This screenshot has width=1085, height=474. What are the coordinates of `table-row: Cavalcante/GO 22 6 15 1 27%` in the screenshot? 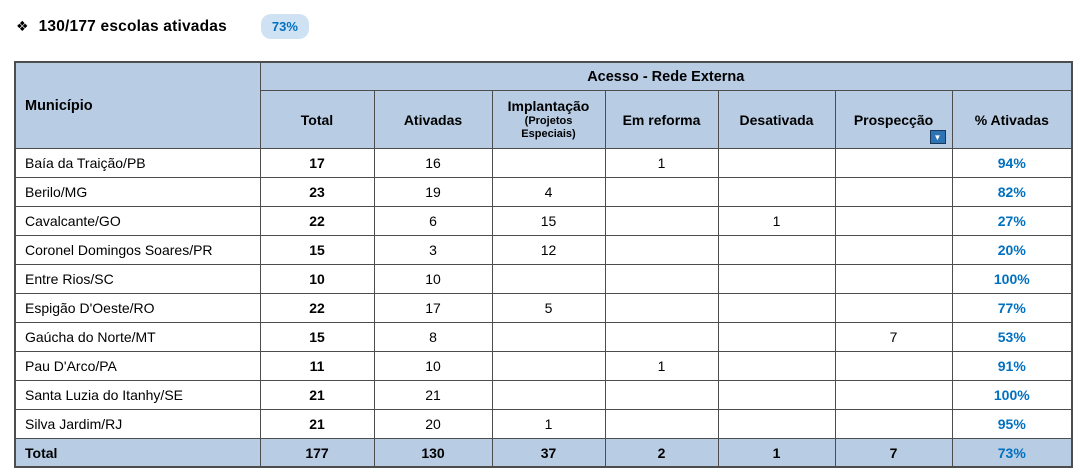 It's located at (543, 221).